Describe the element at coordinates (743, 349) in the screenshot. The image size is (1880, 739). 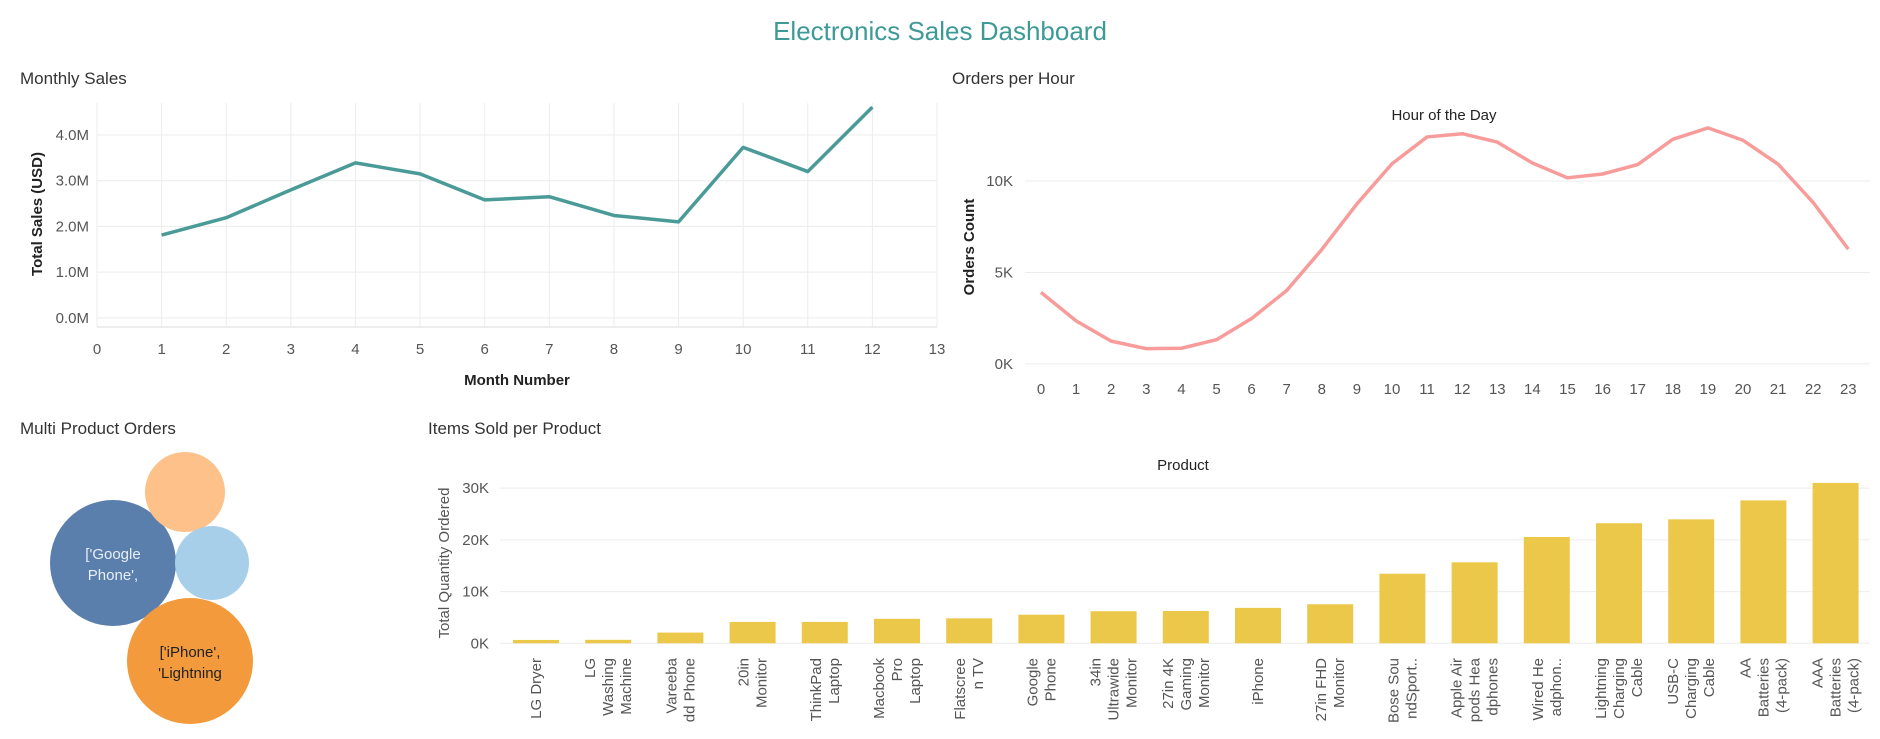
I see `monthly-sales-x-tick: 10` at that location.